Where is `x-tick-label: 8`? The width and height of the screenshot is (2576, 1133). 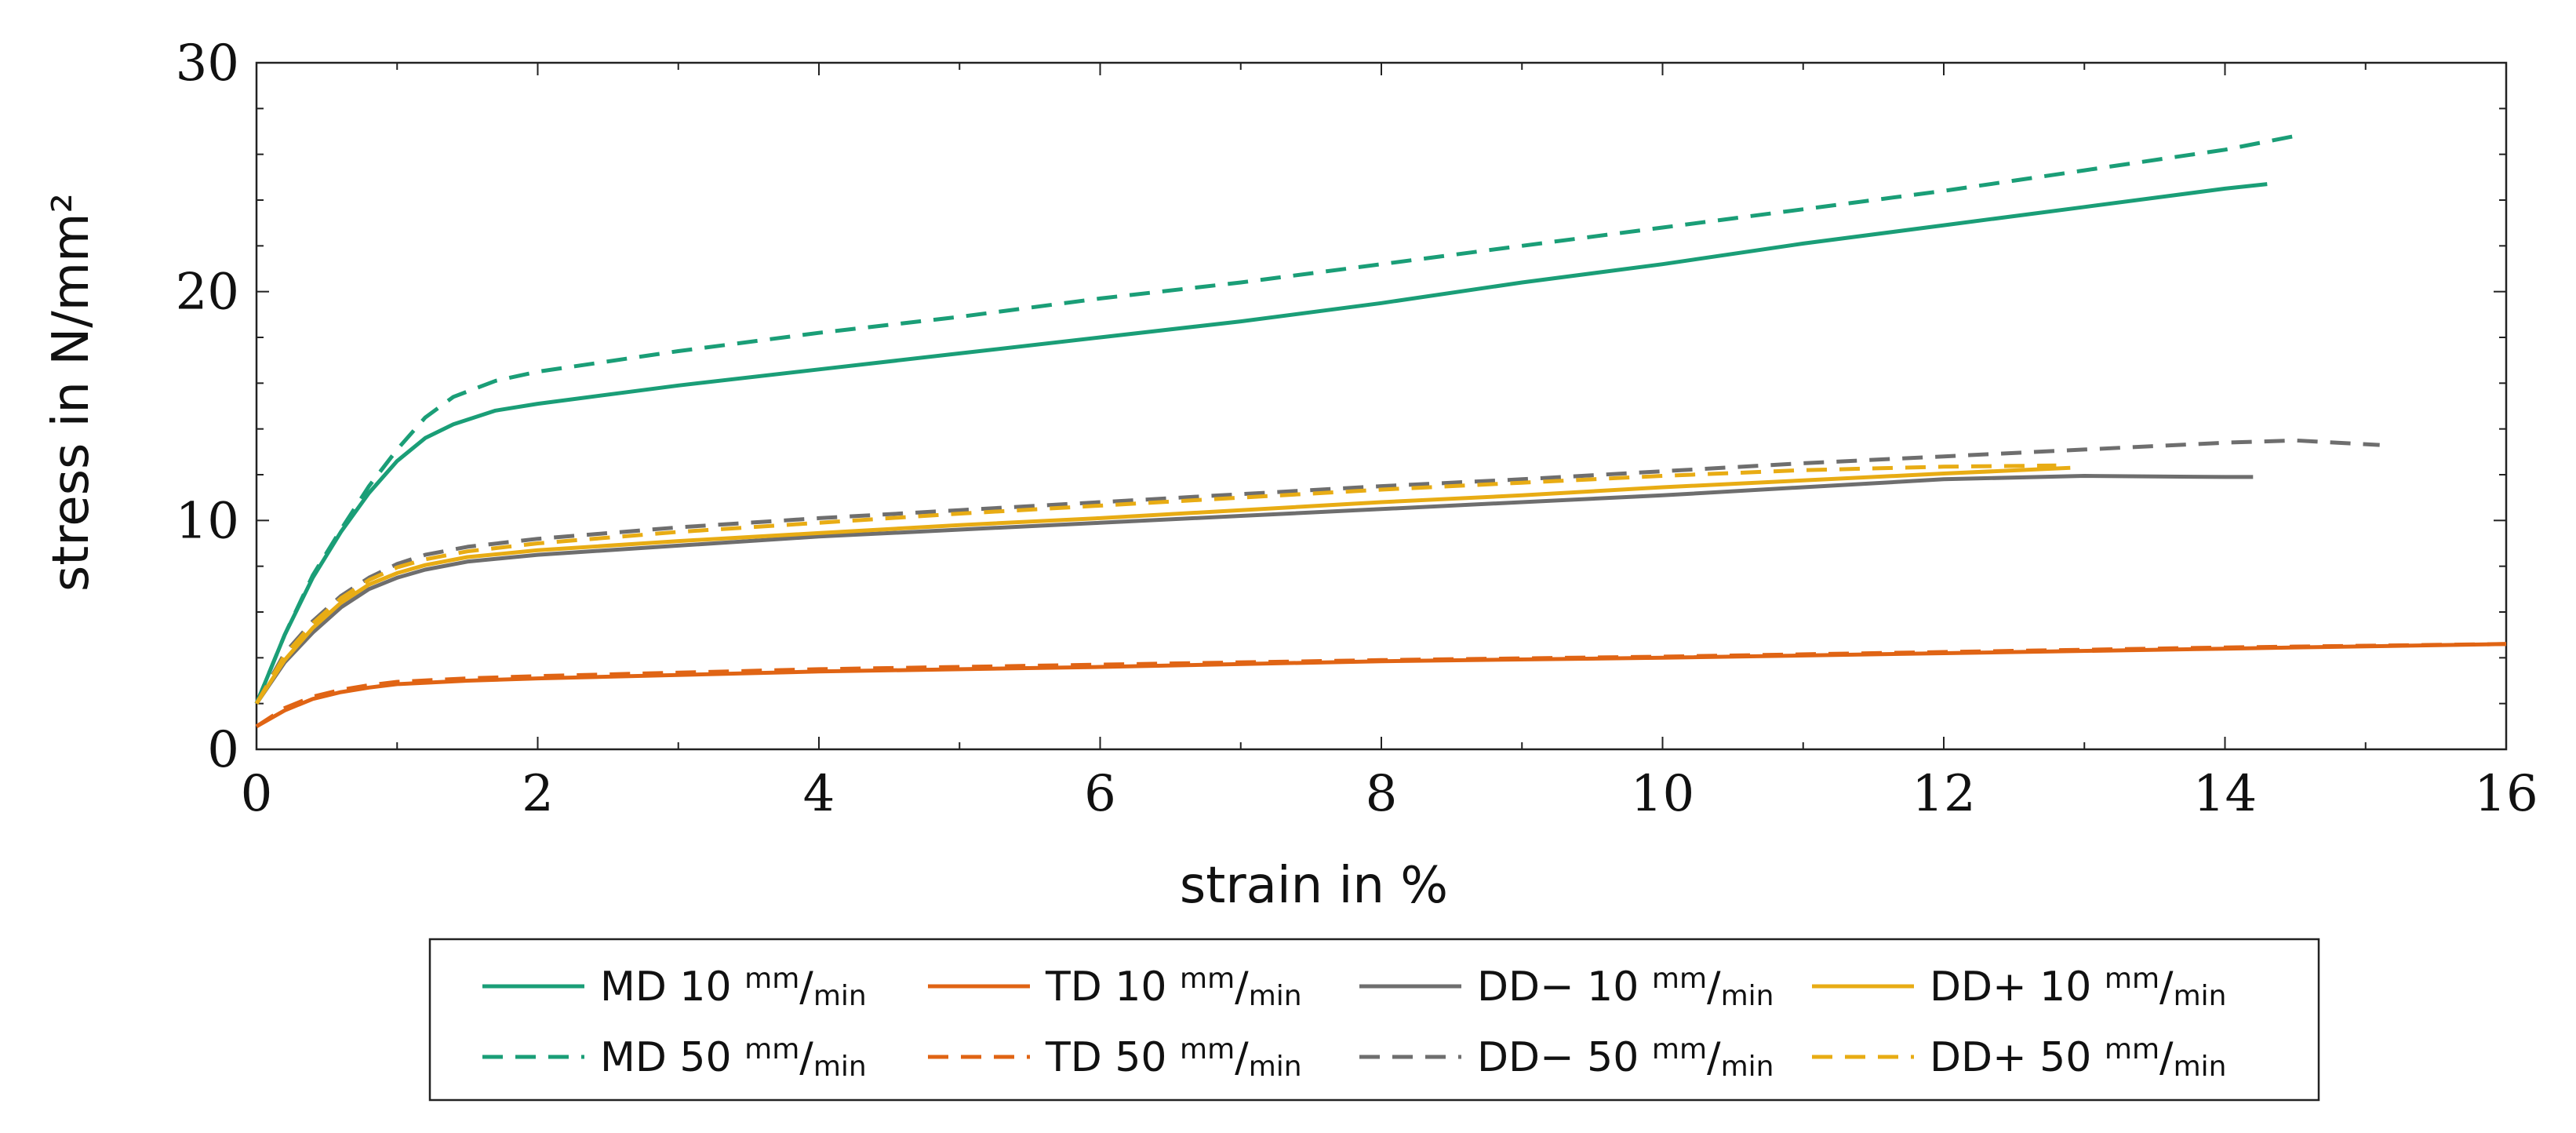
x-tick-label: 8 is located at coordinates (1382, 794).